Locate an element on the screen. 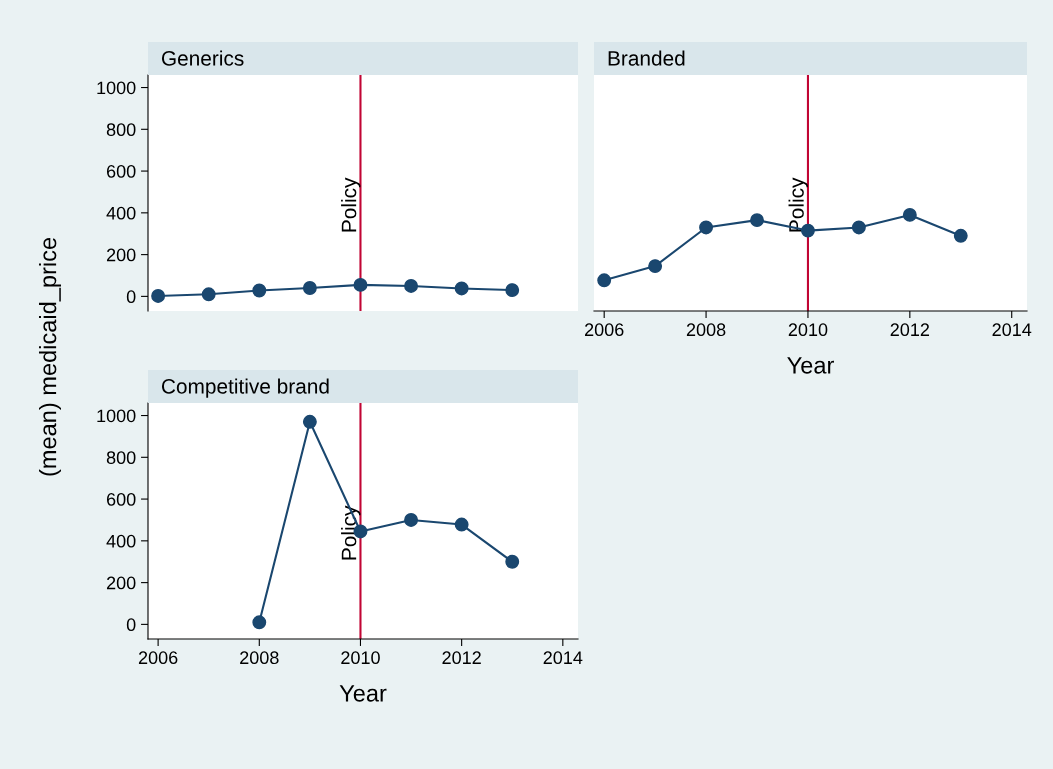 This screenshot has height=769, width=1053. y-axis-title: (mean) medicaid_price is located at coordinates (50, 356).